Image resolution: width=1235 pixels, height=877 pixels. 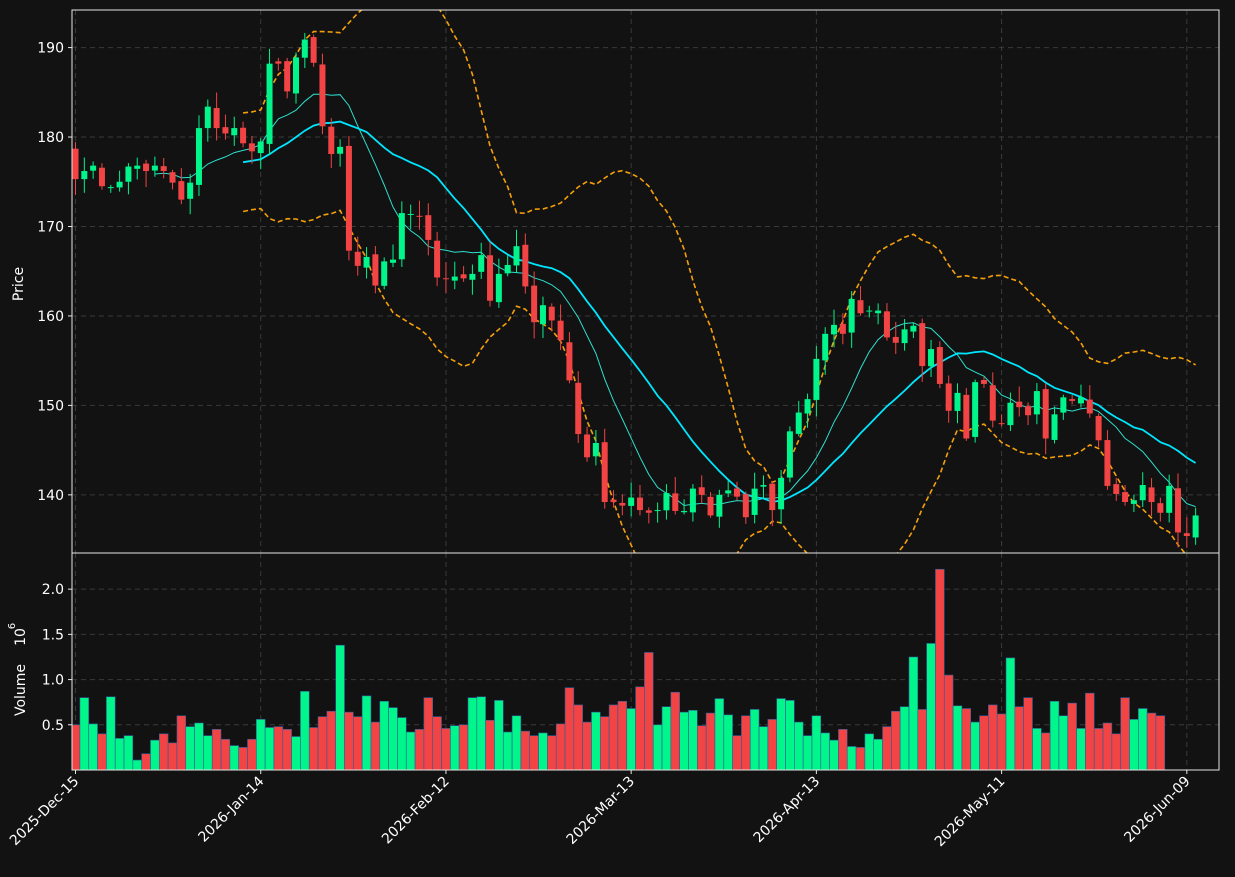 I want to click on volume-tick-label: 0.5, so click(x=53, y=726).